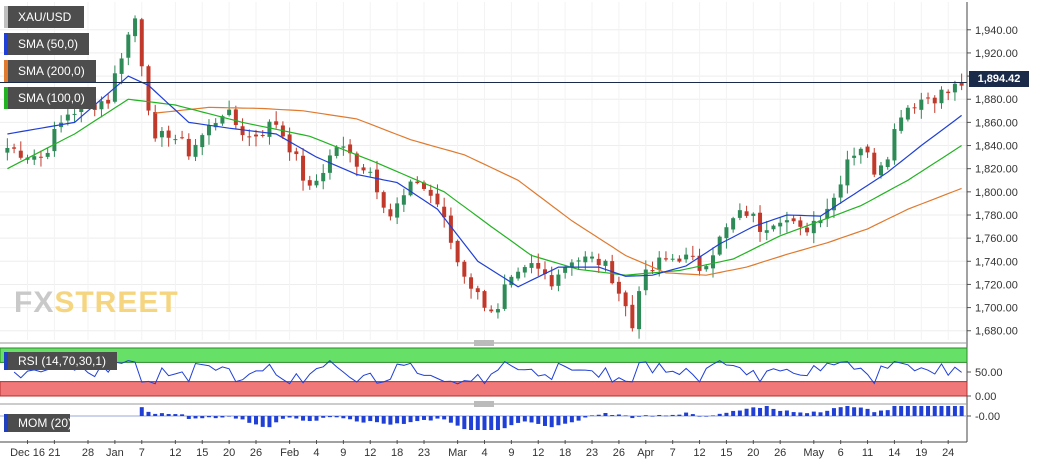 The image size is (1042, 464). I want to click on x-tick-label: 28, so click(88, 453).